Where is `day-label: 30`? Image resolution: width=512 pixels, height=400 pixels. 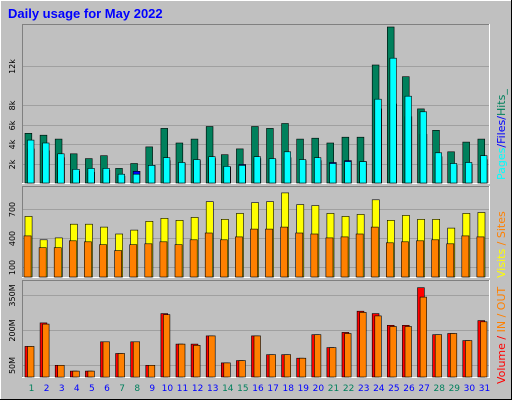
day-label: 30 is located at coordinates (470, 389).